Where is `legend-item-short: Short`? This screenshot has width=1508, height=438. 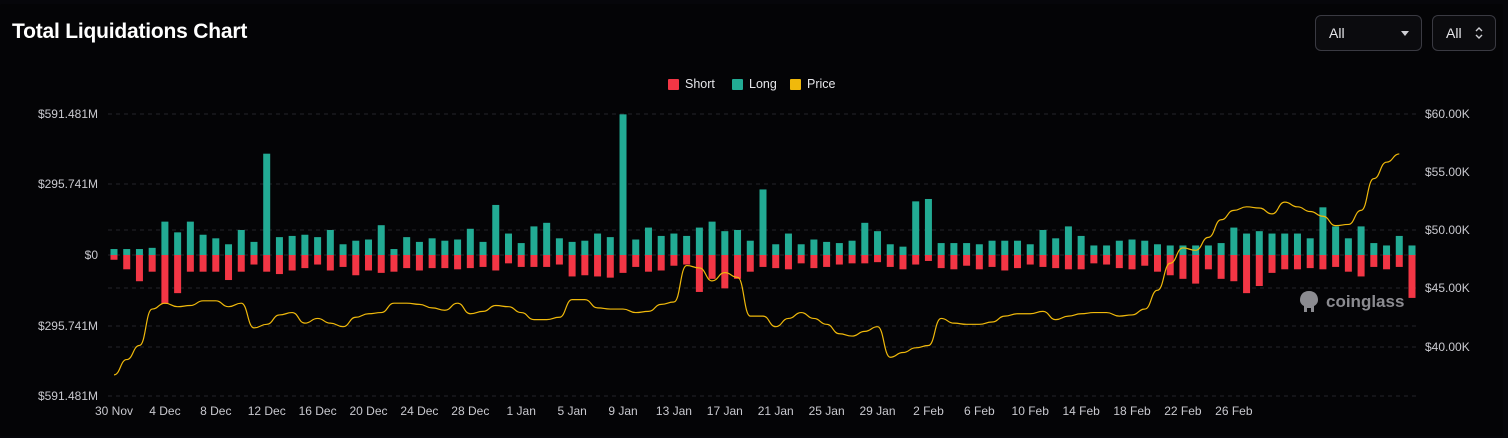
legend-item-short: Short is located at coordinates (691, 84).